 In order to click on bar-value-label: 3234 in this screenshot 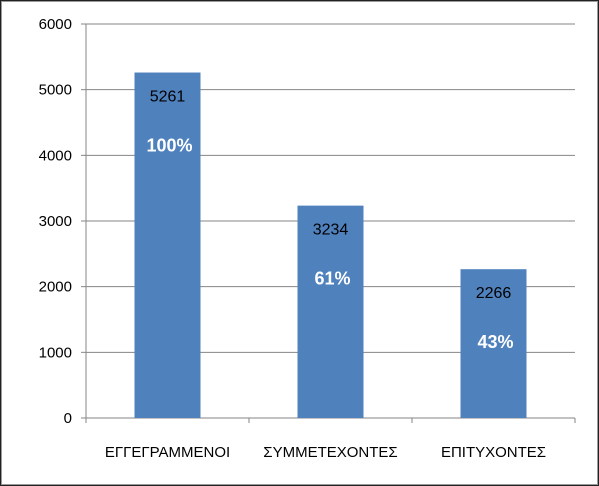, I will do `click(331, 230)`.